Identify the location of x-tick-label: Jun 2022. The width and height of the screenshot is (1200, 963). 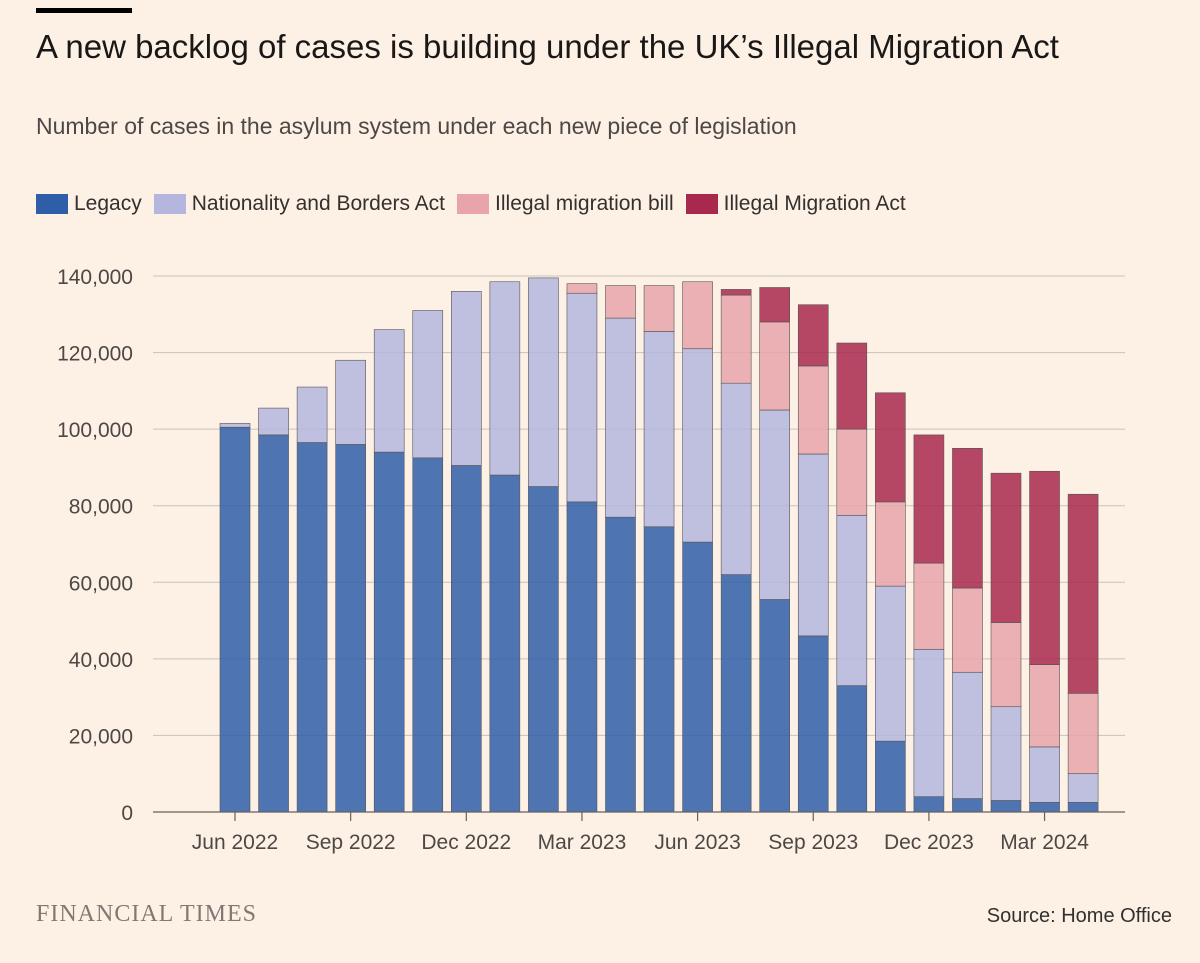
(235, 842).